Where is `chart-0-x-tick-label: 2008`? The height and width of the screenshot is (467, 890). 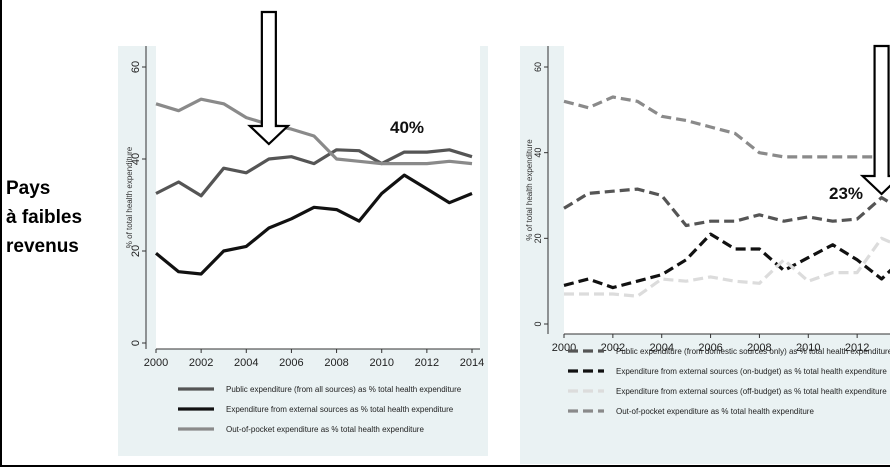
chart-0-x-tick-label: 2008 is located at coordinates (336, 363).